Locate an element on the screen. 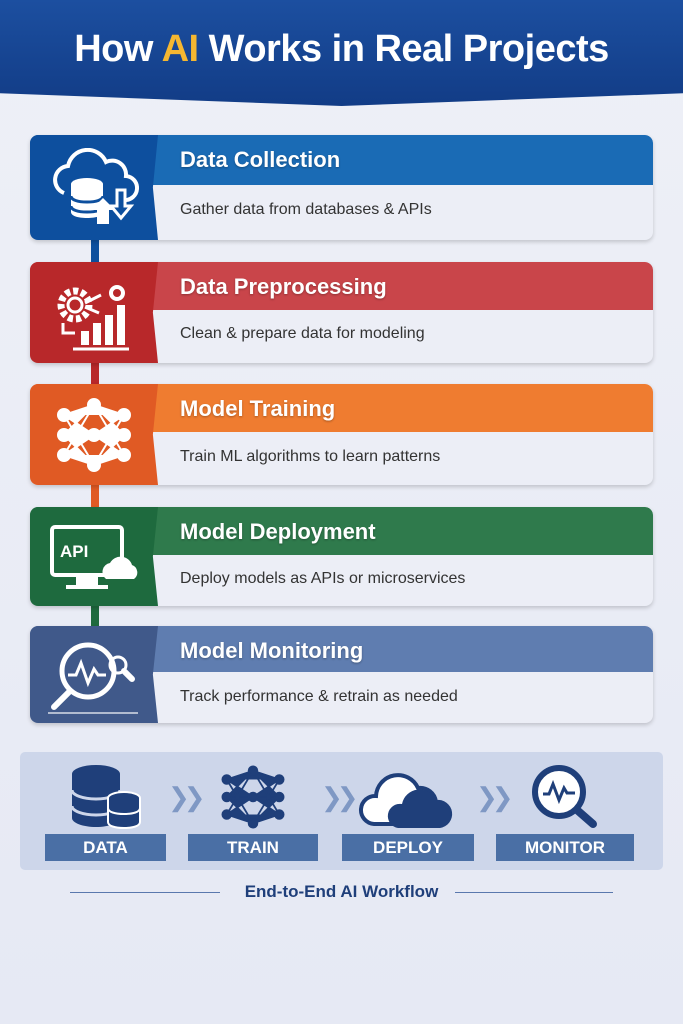 This screenshot has width=683, height=1024. workflow-panel: DATA ❯❯ TRAIN ❯❯ DEPLOY ❯❯ MONITOR is located at coordinates (341, 811).